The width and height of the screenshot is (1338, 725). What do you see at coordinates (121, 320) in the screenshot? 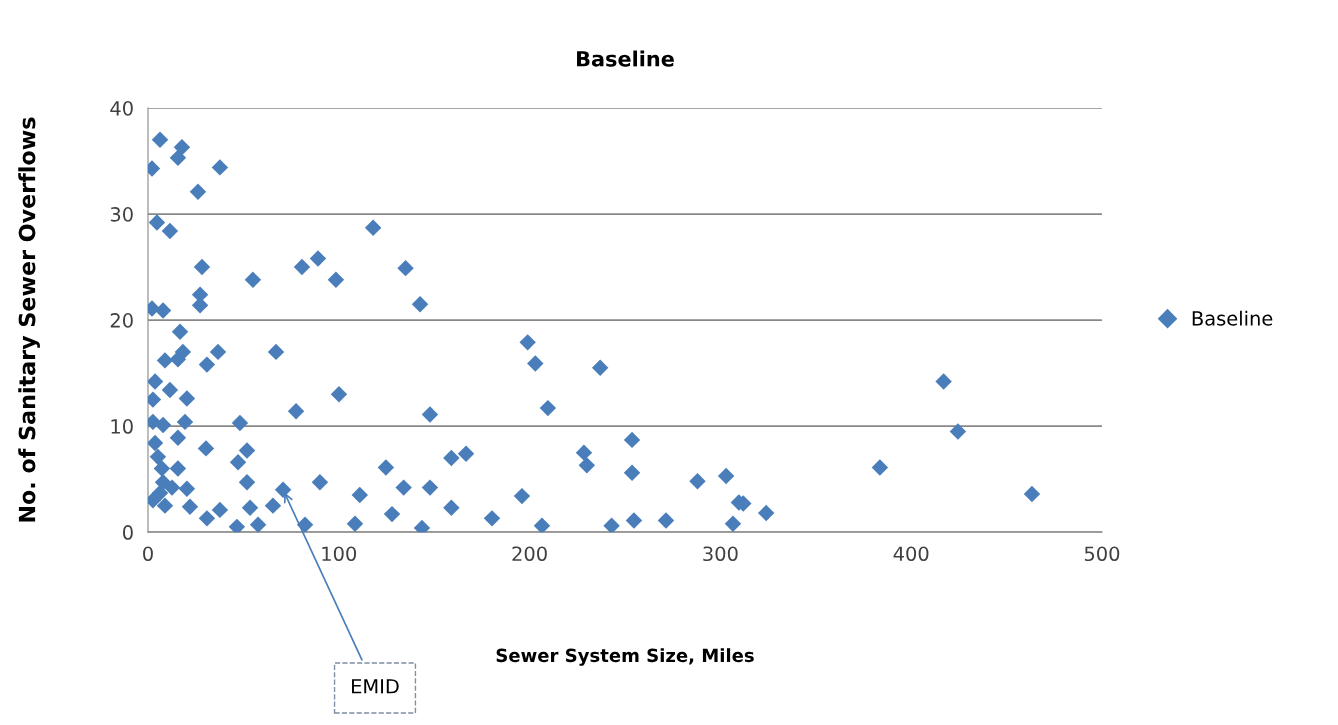
I see `y-tick-label: 20` at bounding box center [121, 320].